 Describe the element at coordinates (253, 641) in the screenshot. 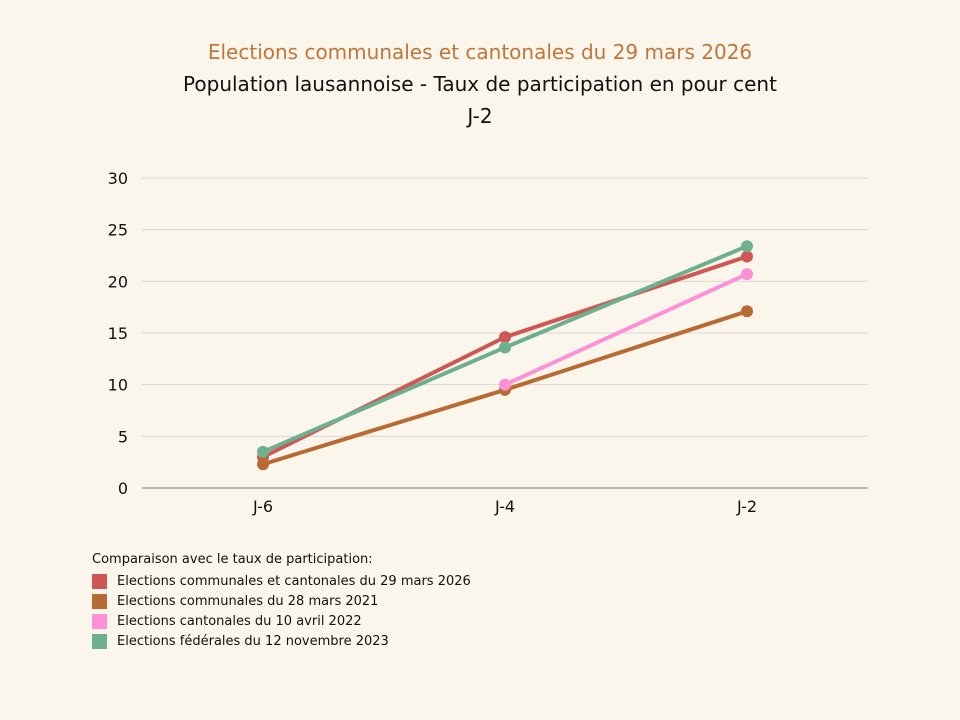

I see `legend-label: Elections fédérales du 12 novembre 2023` at that location.